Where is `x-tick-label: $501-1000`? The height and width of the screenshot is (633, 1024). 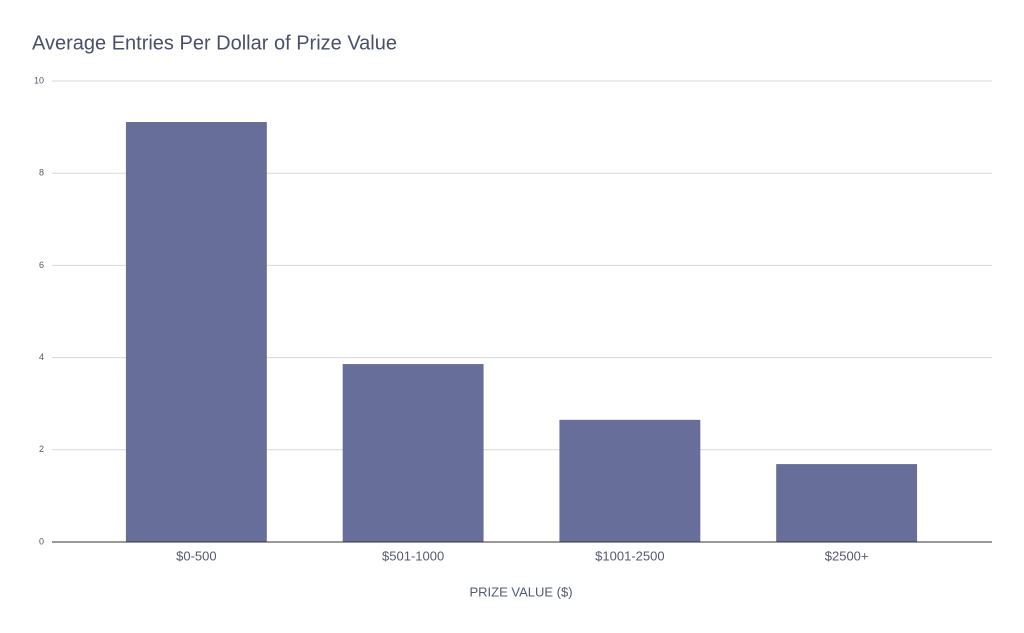
x-tick-label: $501-1000 is located at coordinates (413, 555).